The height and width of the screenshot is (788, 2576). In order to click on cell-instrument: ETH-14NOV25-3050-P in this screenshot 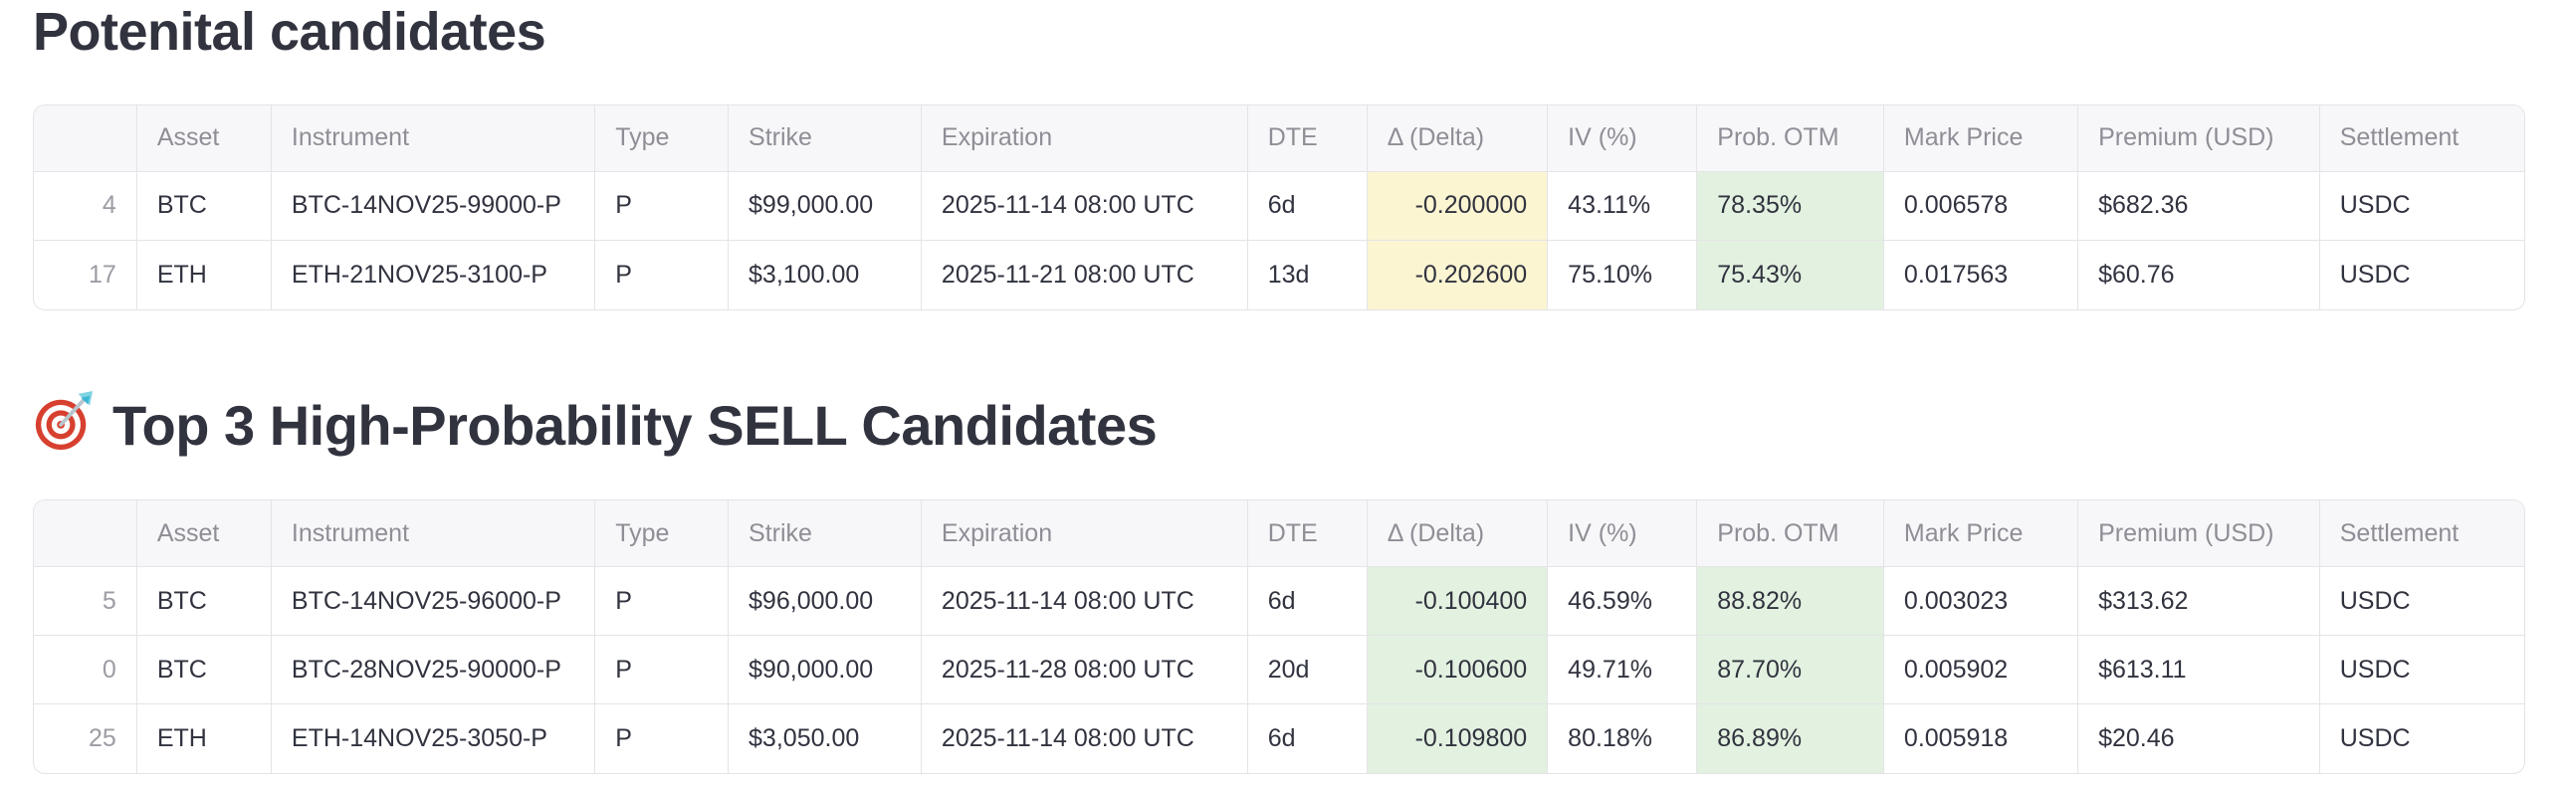, I will do `click(434, 739)`.